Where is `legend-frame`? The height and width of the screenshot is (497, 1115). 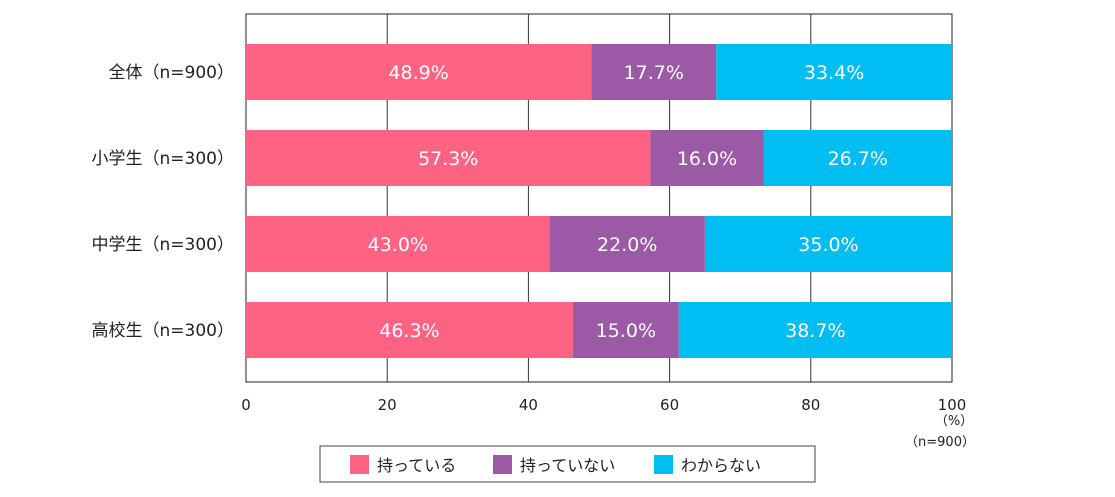
legend-frame is located at coordinates (567, 464).